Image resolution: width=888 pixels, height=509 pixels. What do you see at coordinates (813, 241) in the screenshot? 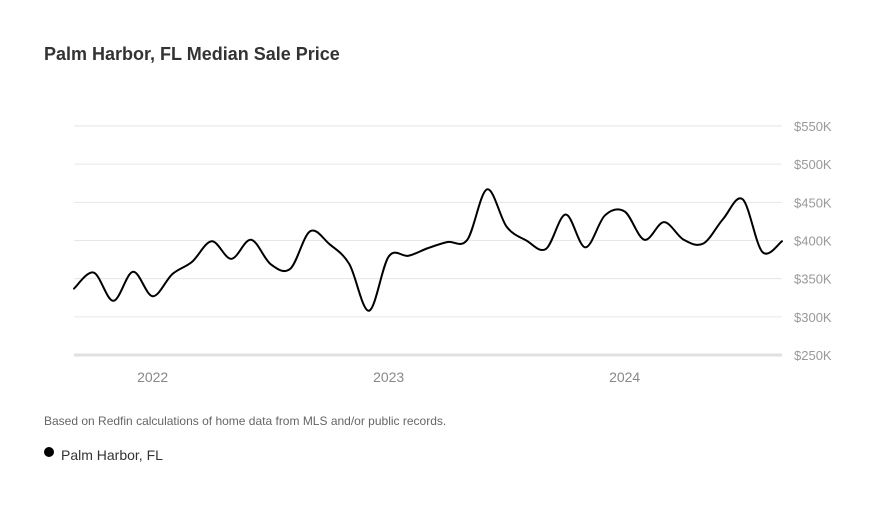
I see `y-tick-label: $400K` at bounding box center [813, 241].